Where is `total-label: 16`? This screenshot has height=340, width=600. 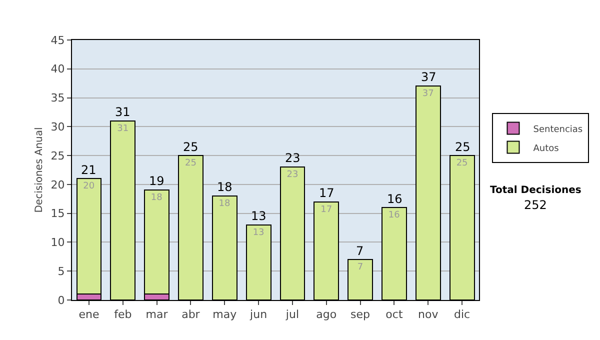 total-label: 16 is located at coordinates (394, 199).